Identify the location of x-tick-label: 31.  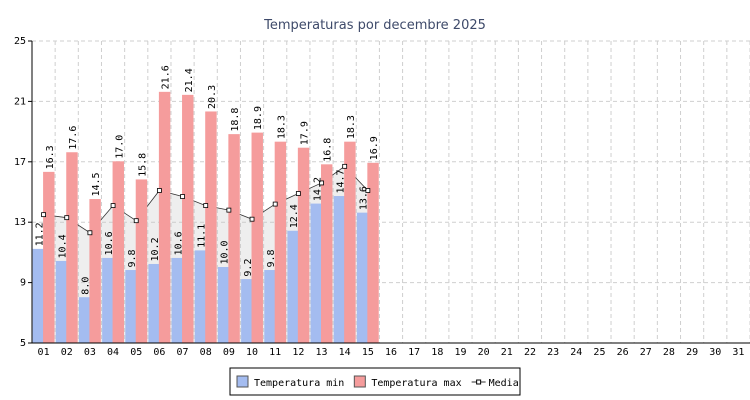
(738, 352).